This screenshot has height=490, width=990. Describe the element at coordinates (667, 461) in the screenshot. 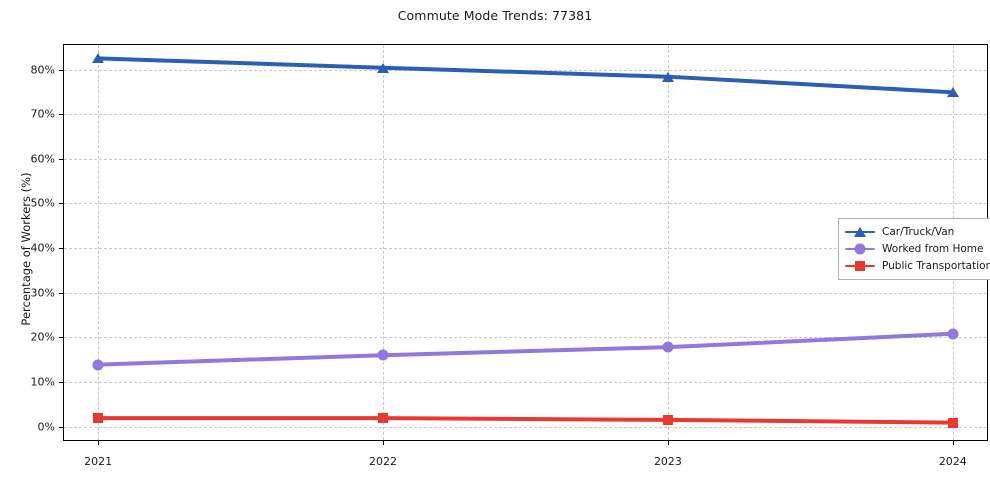

I see `x-tick-label: 2023` at that location.